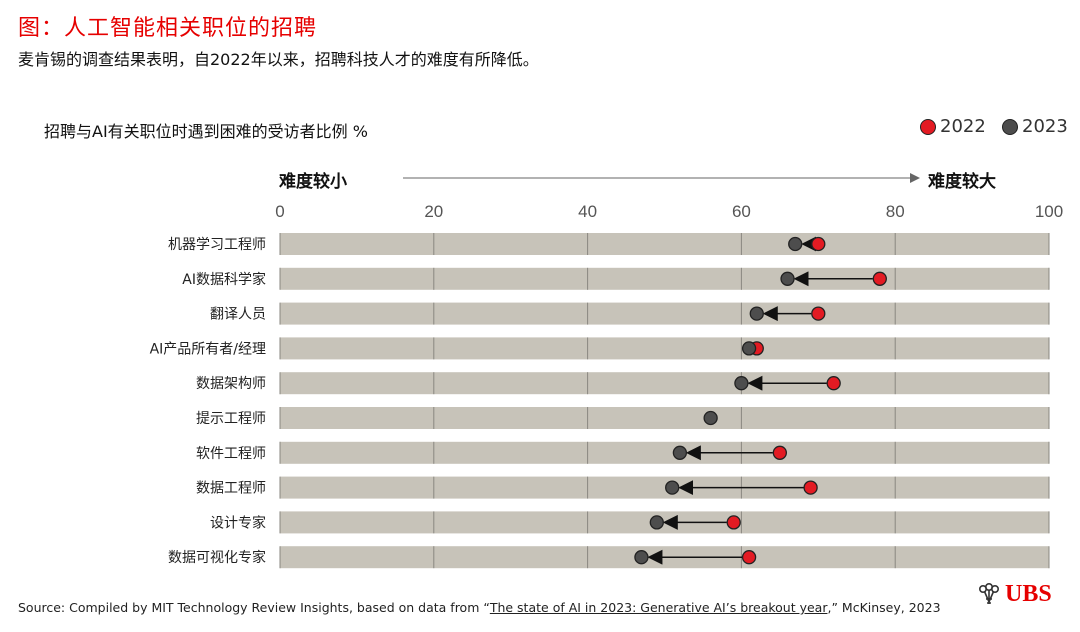  I want to click on ubs-keys-icon, so click(989, 593).